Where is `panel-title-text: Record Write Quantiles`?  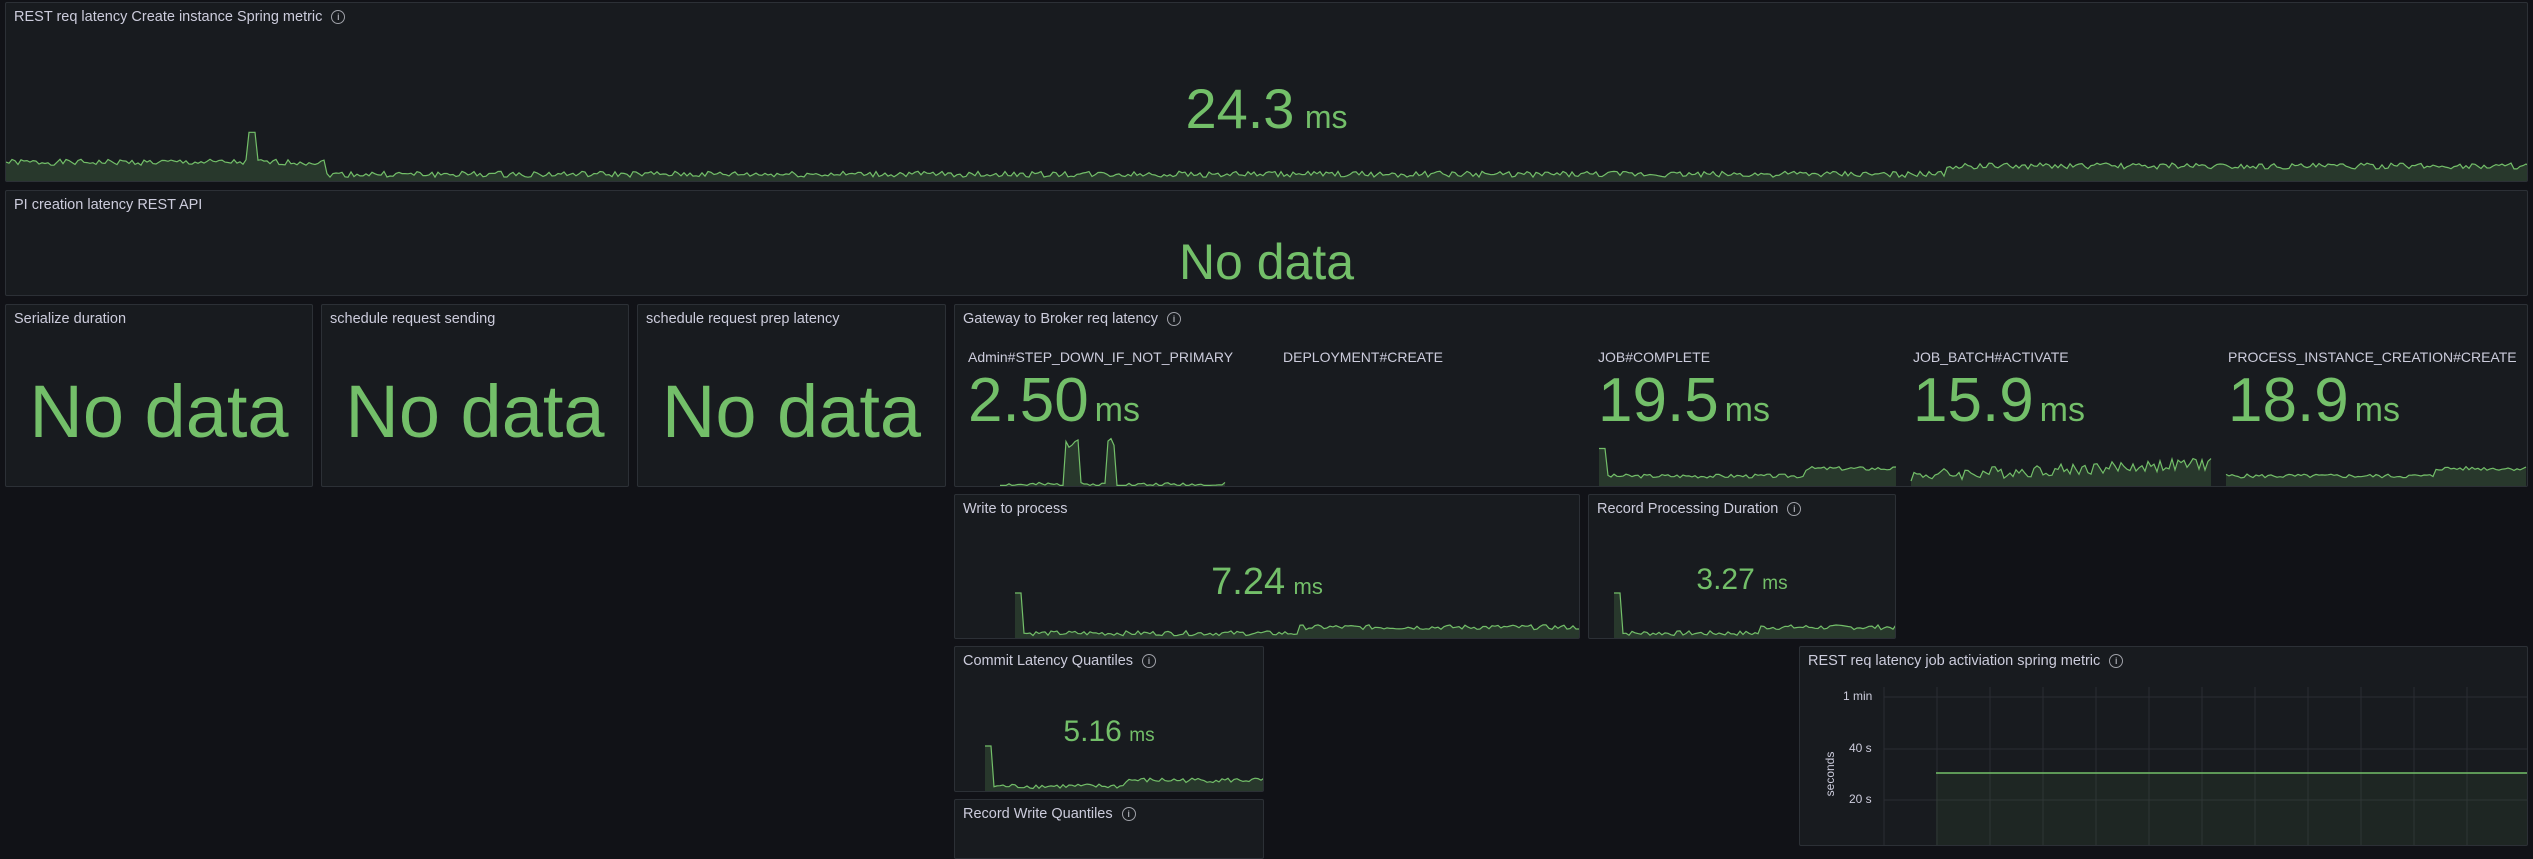
panel-title-text: Record Write Quantiles is located at coordinates (1038, 814).